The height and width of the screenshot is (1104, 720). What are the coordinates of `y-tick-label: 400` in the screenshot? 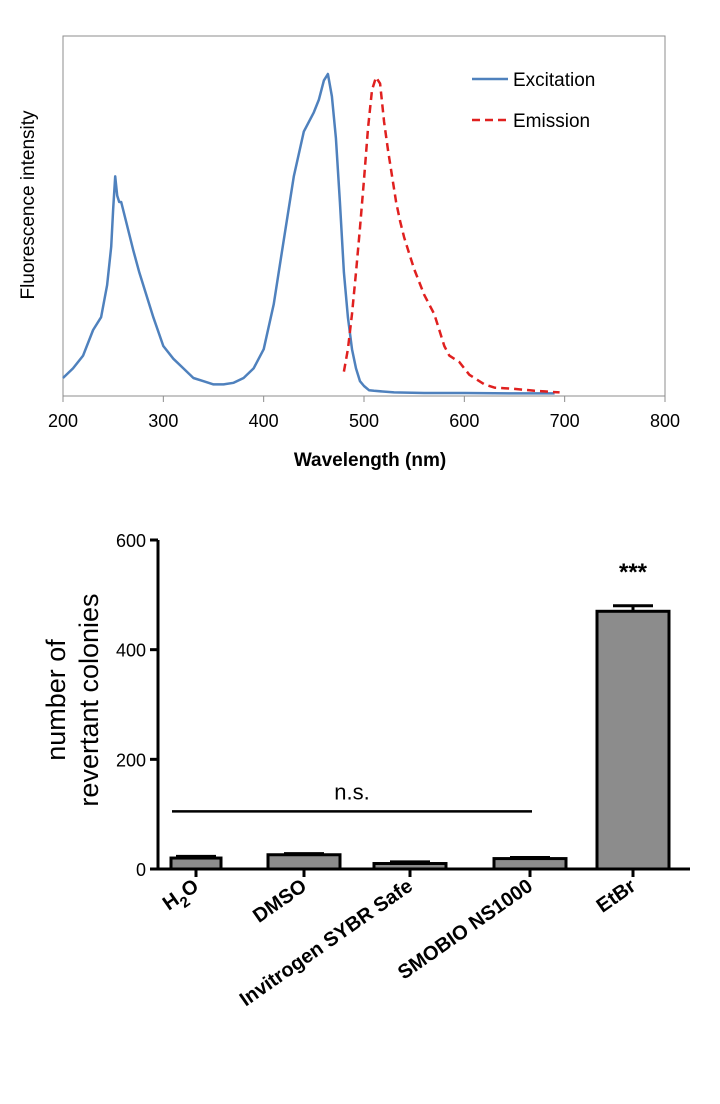 It's located at (131, 651).